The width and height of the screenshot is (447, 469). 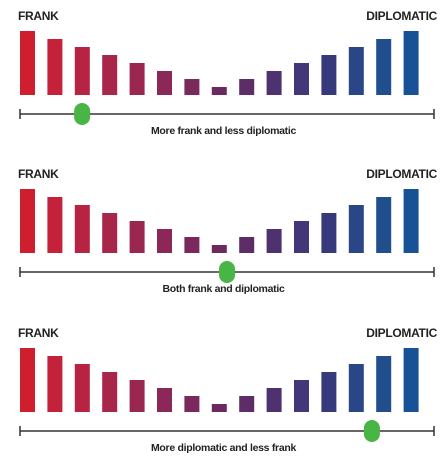 I want to click on panel-caption: More diplomatic and less frank, so click(x=223, y=448).